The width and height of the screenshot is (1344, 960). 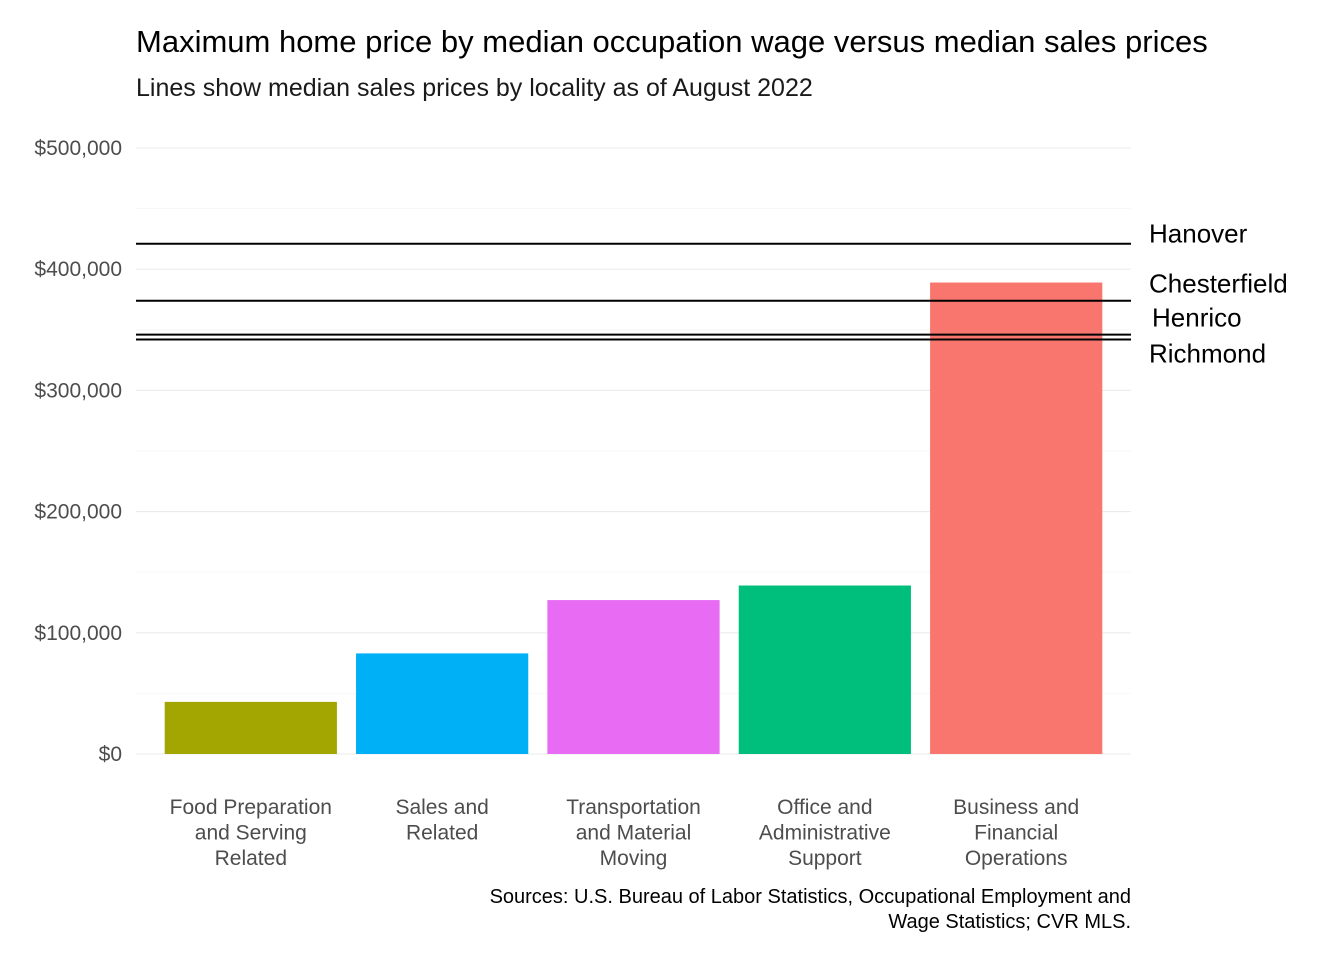 What do you see at coordinates (1016, 833) in the screenshot?
I see `x-category-label: Financial` at bounding box center [1016, 833].